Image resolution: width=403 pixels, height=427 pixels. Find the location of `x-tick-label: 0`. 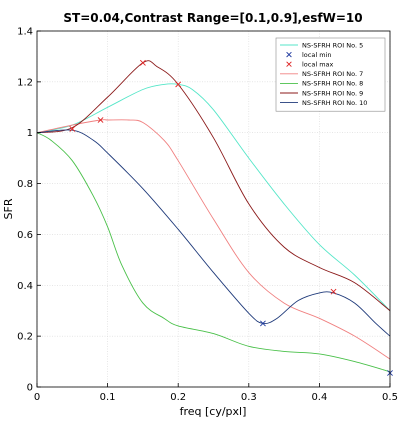

x-tick-label: 0 is located at coordinates (37, 397).